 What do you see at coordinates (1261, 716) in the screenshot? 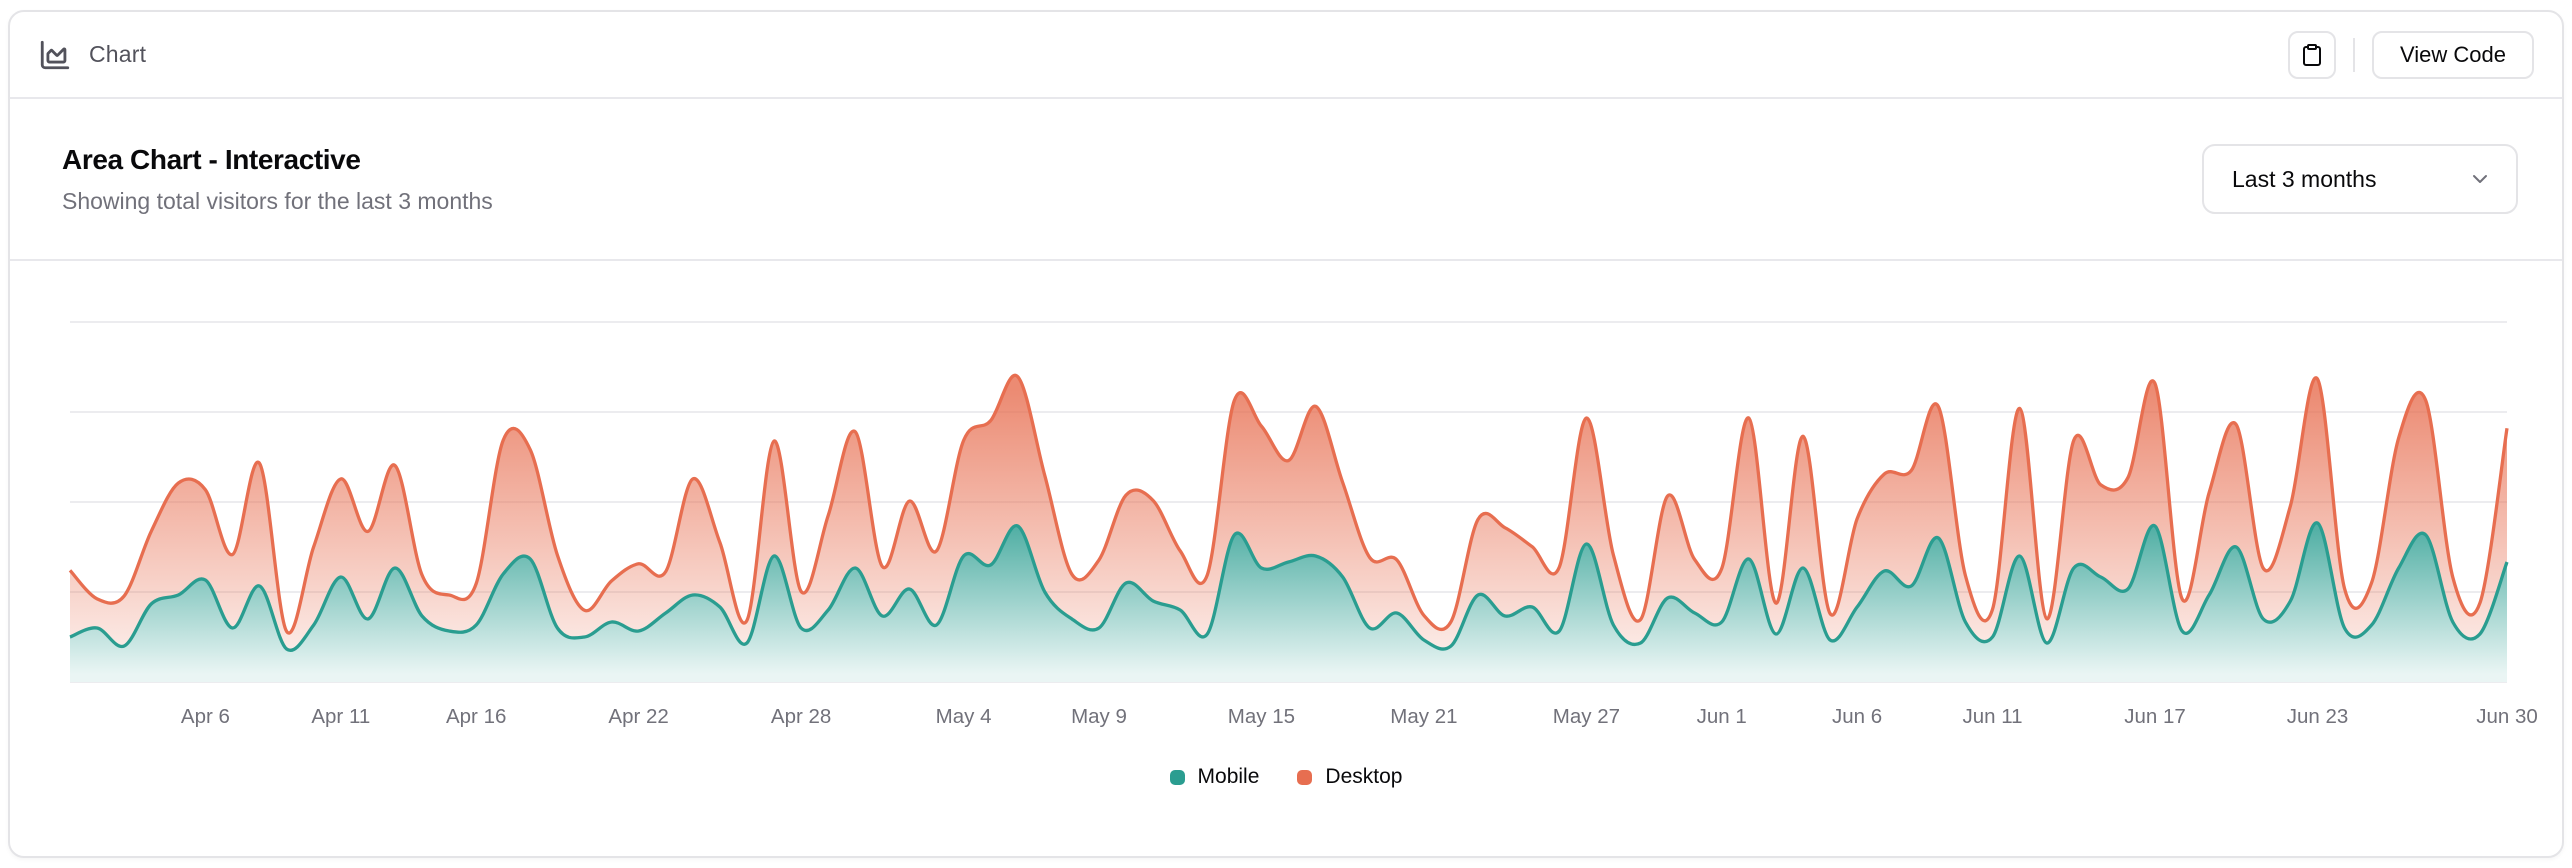
I see `x-tick-label: May 15` at bounding box center [1261, 716].